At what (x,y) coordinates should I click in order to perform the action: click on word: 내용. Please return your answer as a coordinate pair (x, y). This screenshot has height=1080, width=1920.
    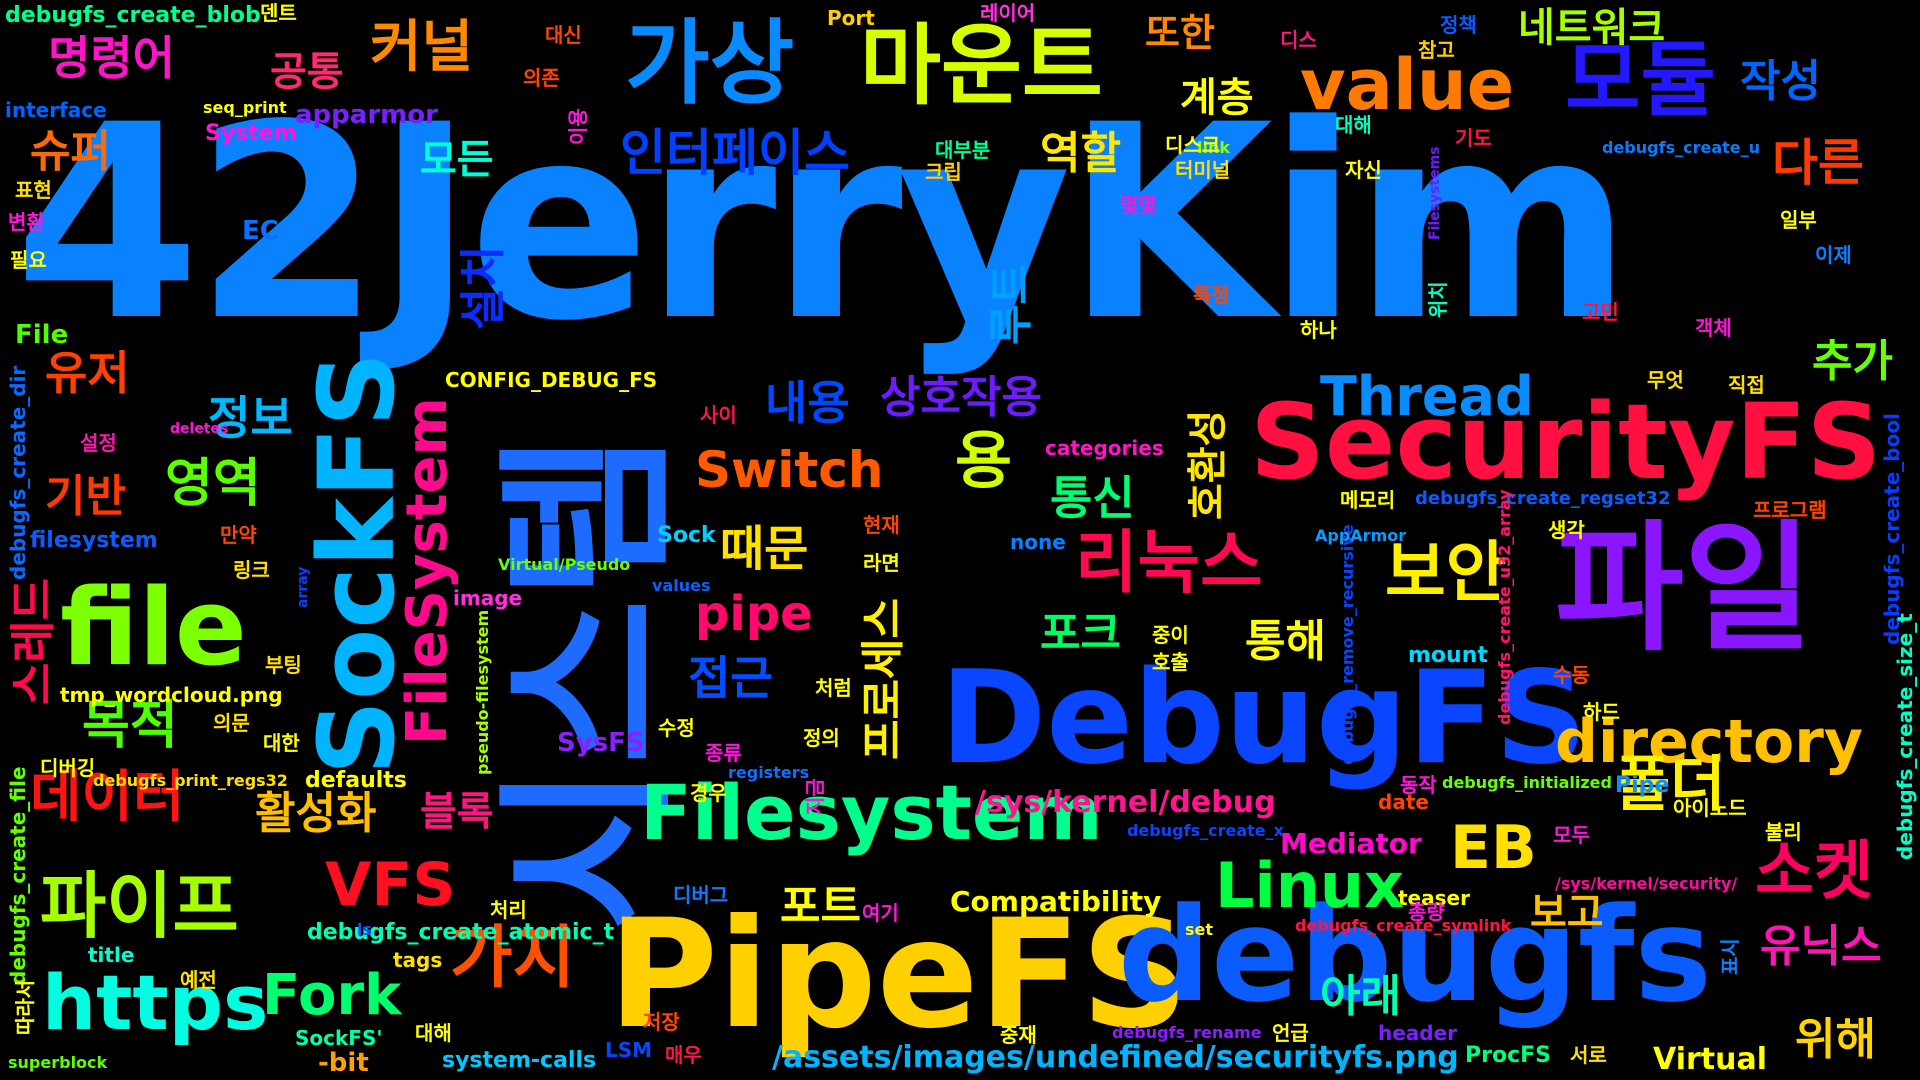
    Looking at the image, I should click on (807, 403).